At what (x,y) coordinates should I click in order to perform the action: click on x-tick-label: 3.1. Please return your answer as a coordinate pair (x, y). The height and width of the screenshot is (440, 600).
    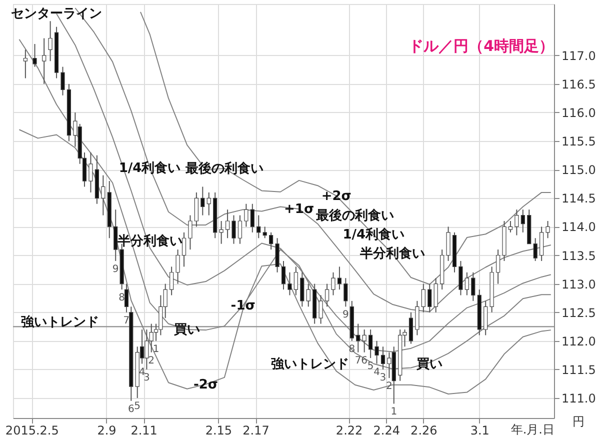
    Looking at the image, I should click on (480, 431).